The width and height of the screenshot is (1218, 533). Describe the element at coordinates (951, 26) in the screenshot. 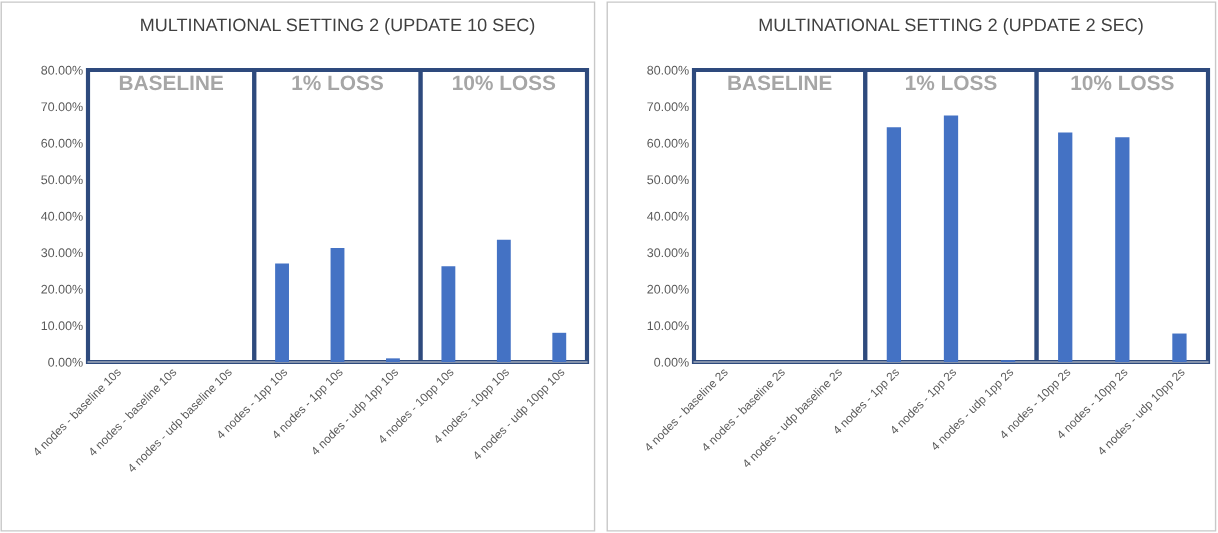

I see `chart-title: MULTINATIONAL SETTING 2 (UPDATE 2 SEC)` at that location.